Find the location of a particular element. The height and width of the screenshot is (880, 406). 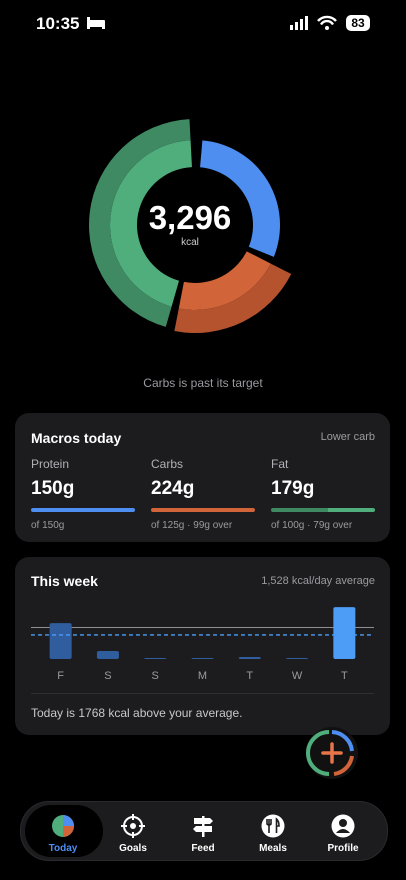

macro-value: 224g is located at coordinates (173, 488).